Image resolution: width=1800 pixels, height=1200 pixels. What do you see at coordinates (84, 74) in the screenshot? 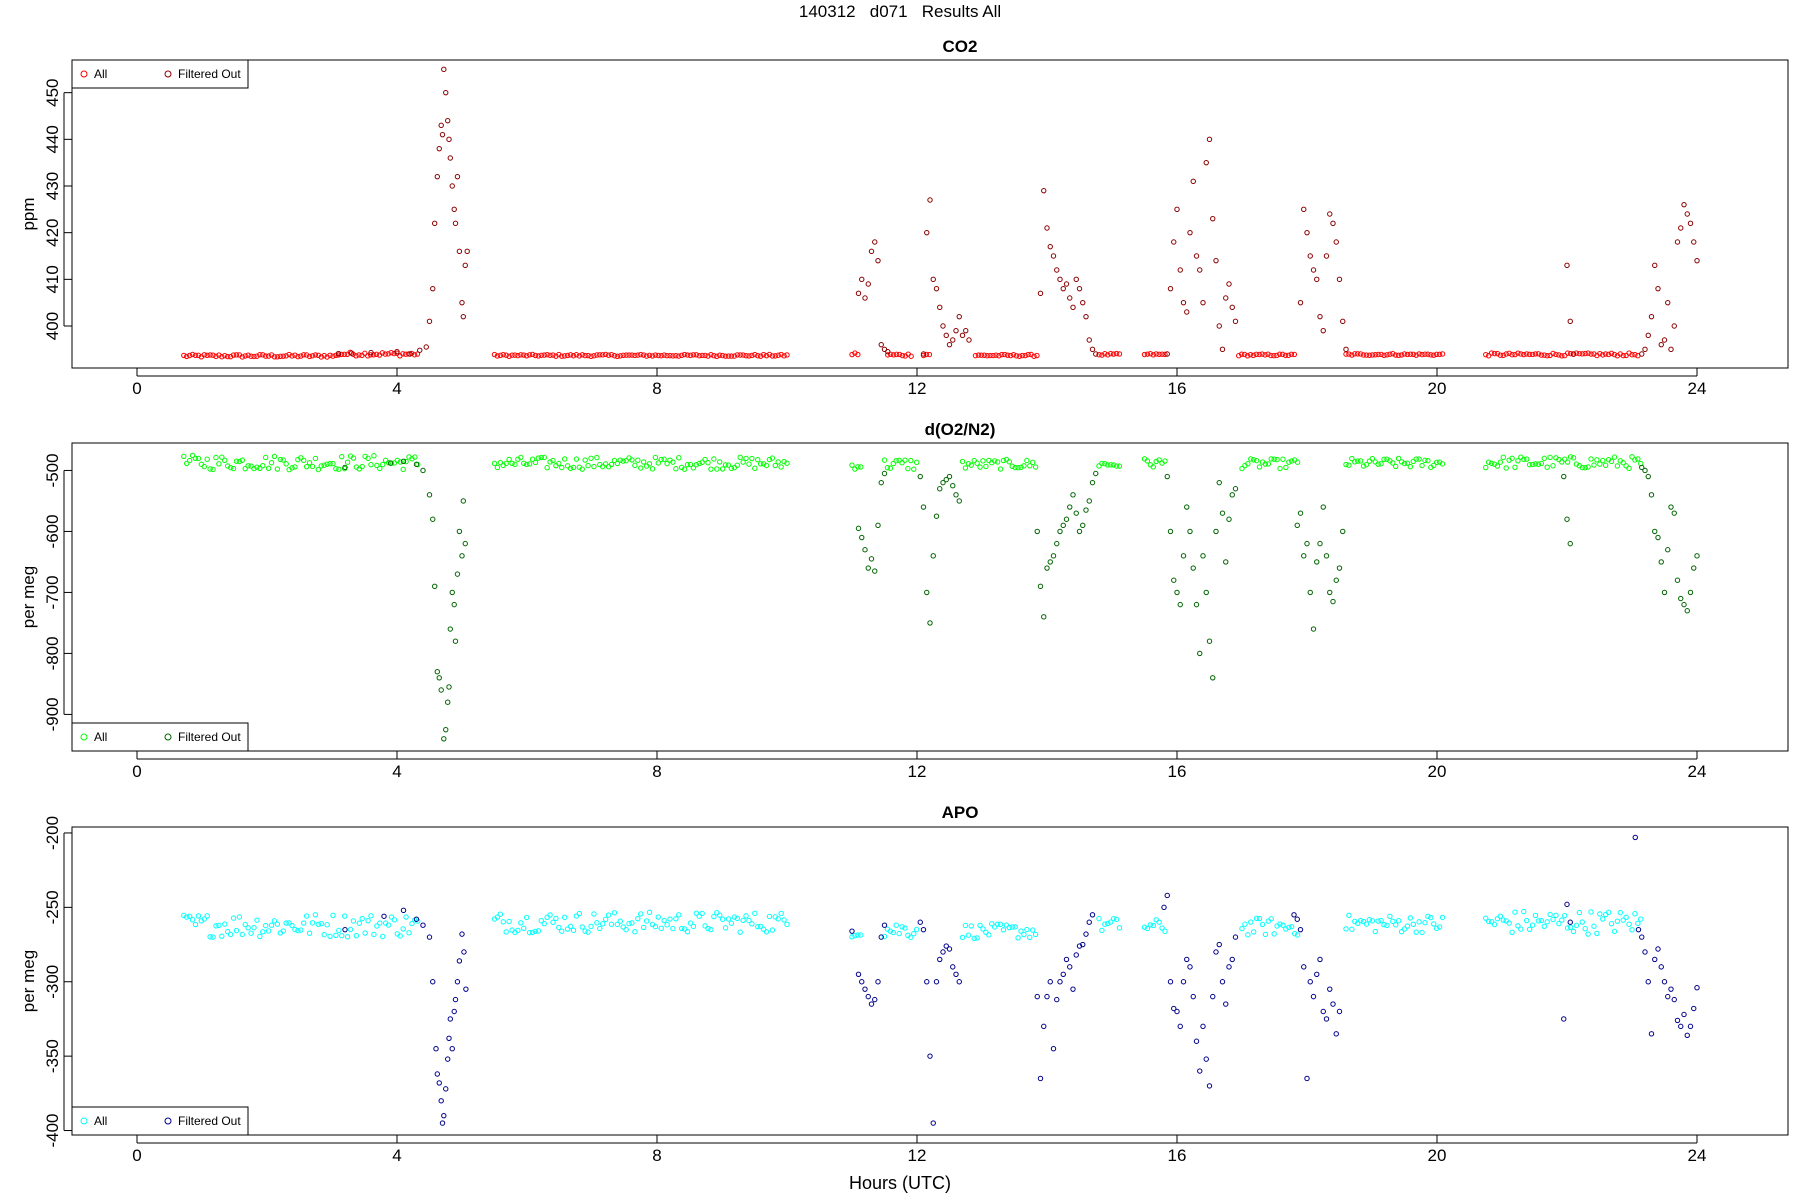
I see `legend-marker` at bounding box center [84, 74].